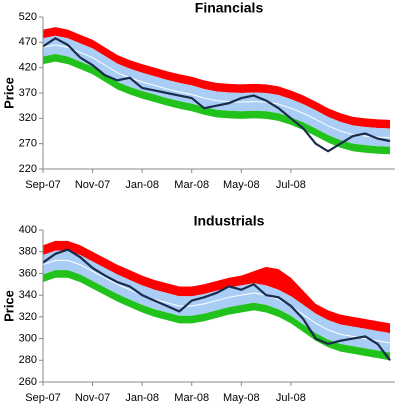 This screenshot has height=410, width=400. I want to click on y-tick-label: 370, so click(28, 93).